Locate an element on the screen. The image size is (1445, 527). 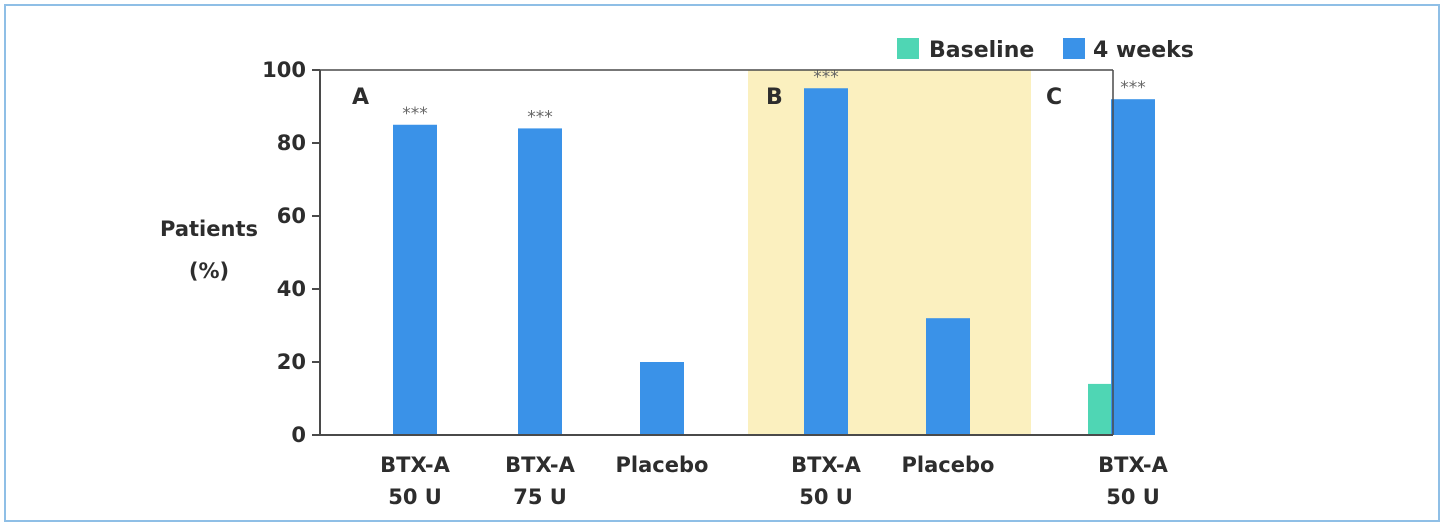
category-sublabel-6: 50 U is located at coordinates (1133, 497).